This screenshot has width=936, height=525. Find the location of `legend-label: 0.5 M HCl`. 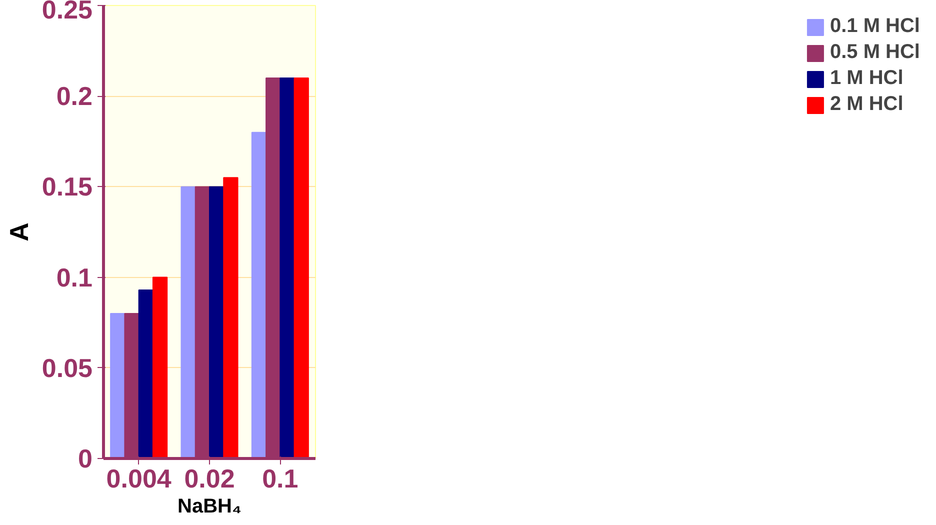

legend-label: 0.5 M HCl is located at coordinates (875, 52).